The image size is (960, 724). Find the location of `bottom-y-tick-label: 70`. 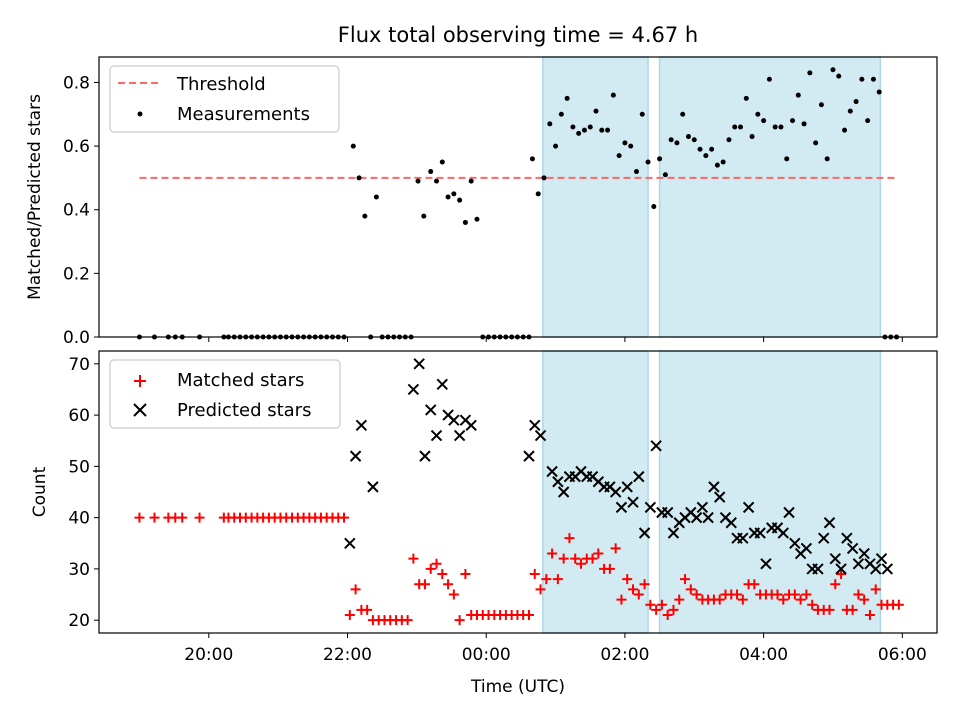

bottom-y-tick-label: 70 is located at coordinates (79, 365).